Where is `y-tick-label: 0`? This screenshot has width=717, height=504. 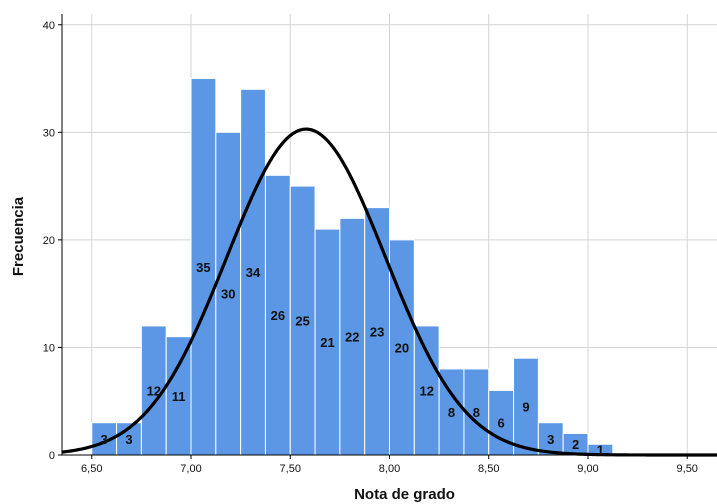 y-tick-label: 0 is located at coordinates (52, 456).